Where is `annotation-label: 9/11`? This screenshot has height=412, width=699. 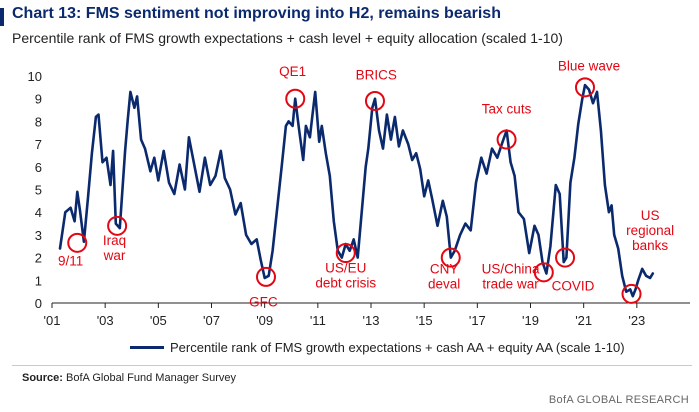
annotation-label: 9/11 is located at coordinates (70, 261).